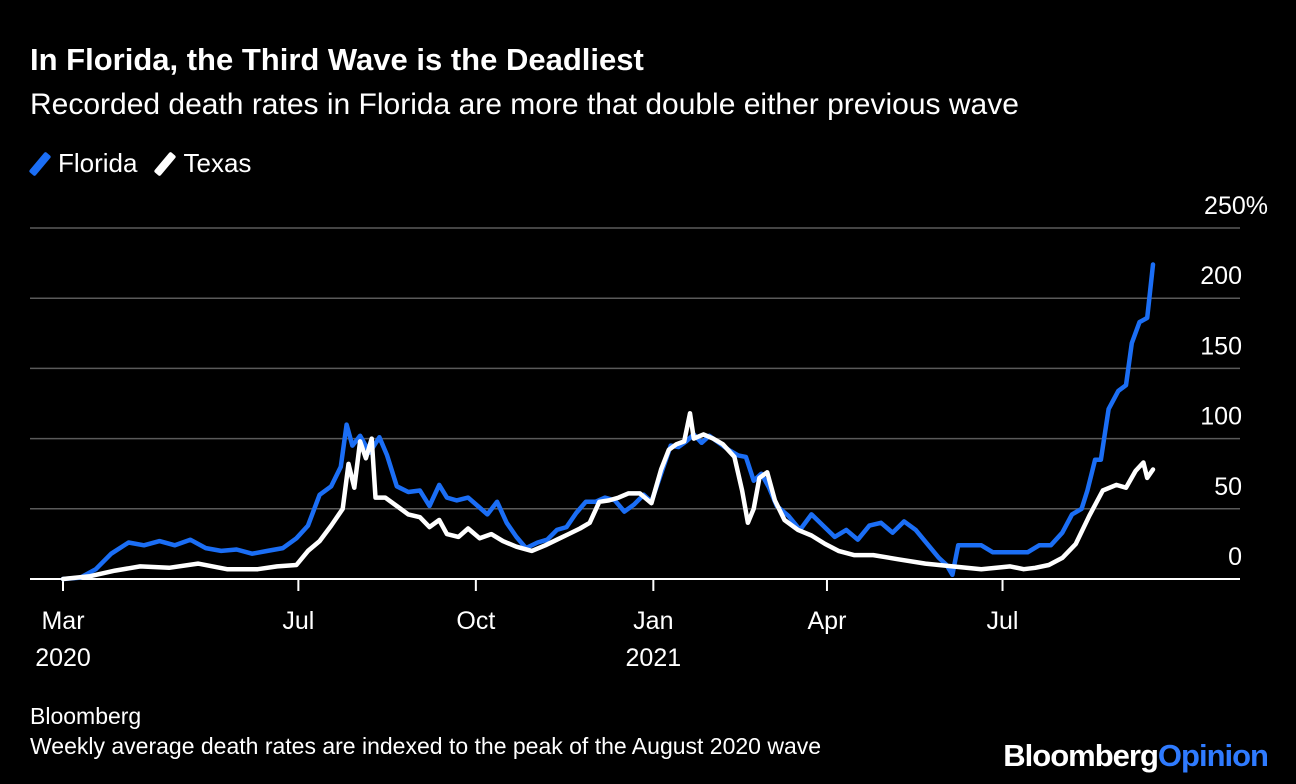  What do you see at coordinates (654, 658) in the screenshot?
I see `x-tick-year-label: 2021` at bounding box center [654, 658].